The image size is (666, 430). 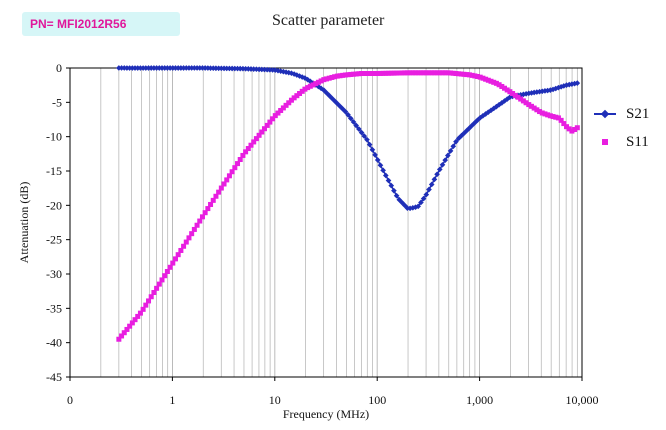 I want to click on legend-swatch-s11, so click(x=605, y=142).